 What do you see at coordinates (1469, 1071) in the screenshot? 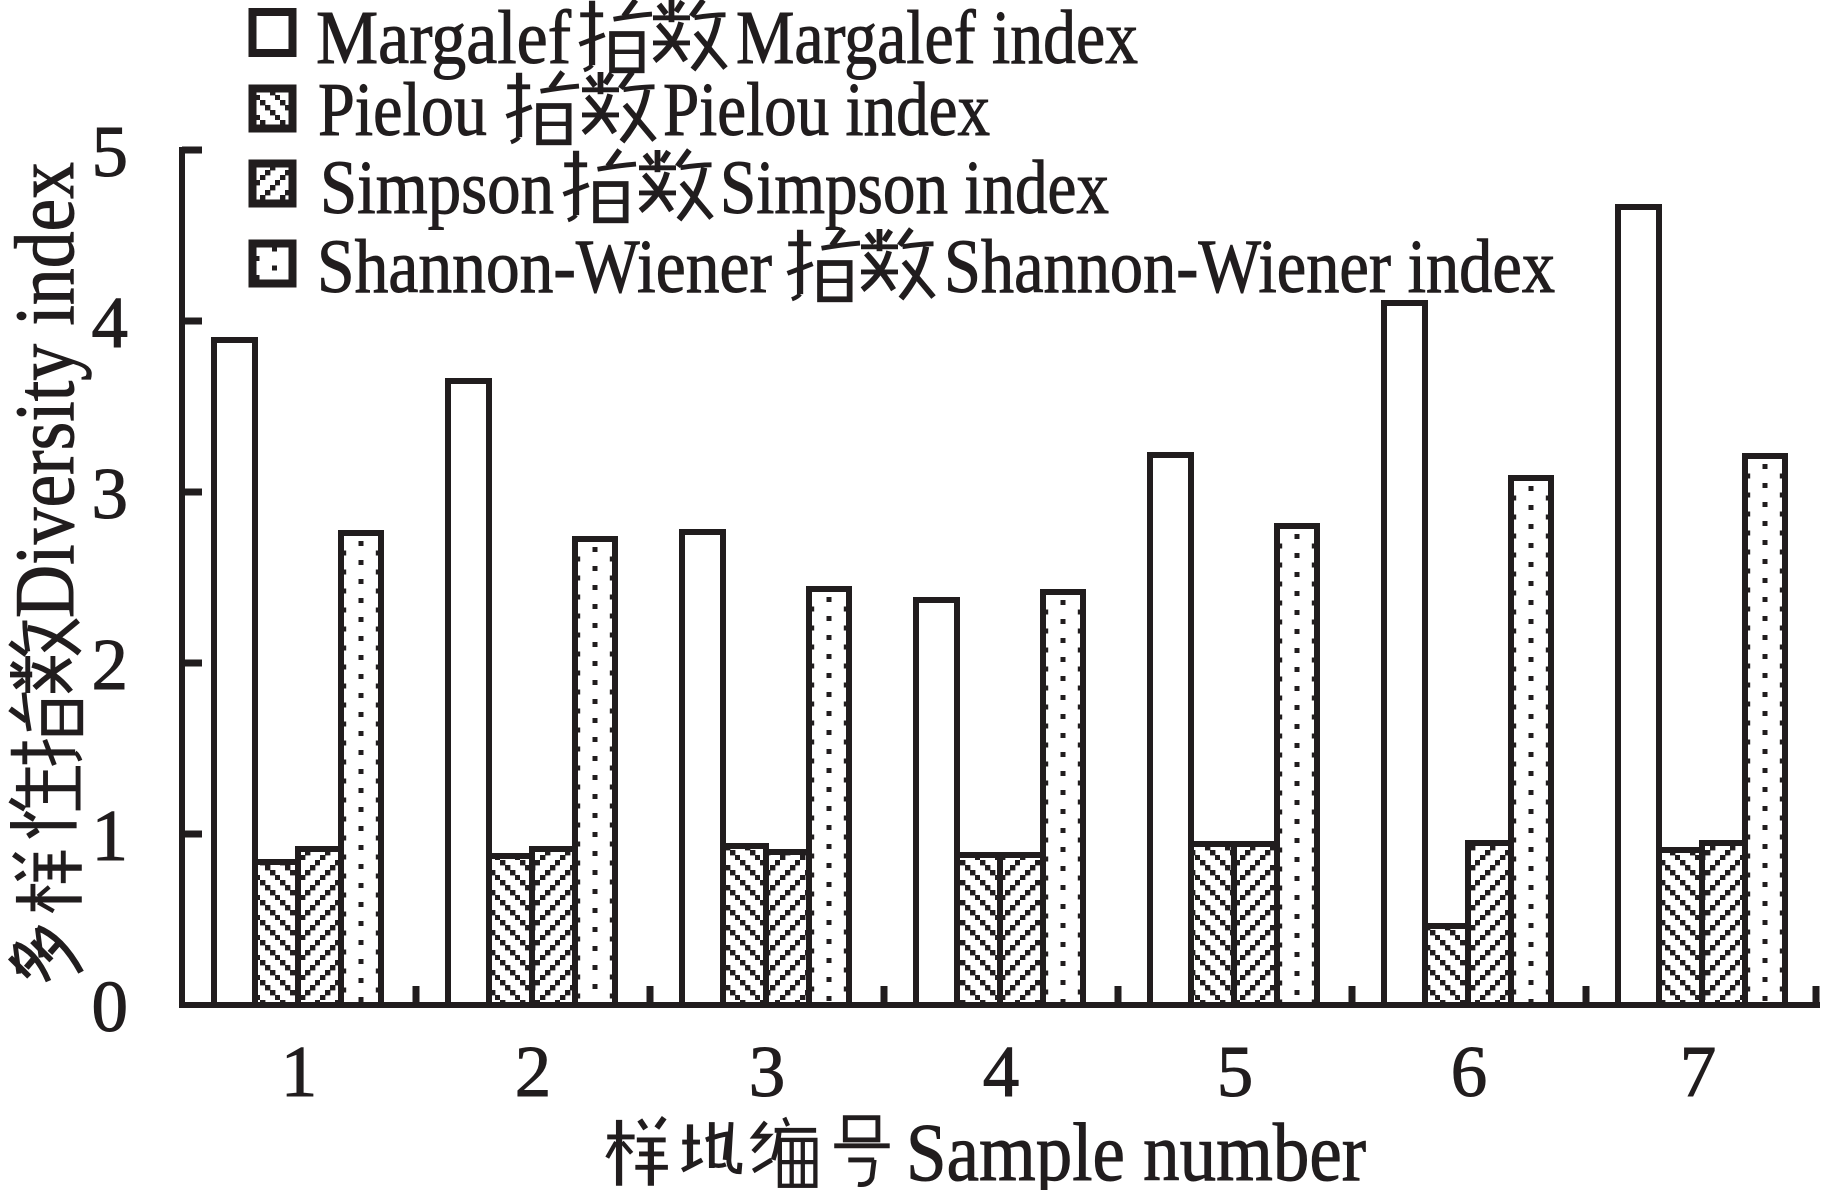
I see `svg-text: 6` at bounding box center [1469, 1071].